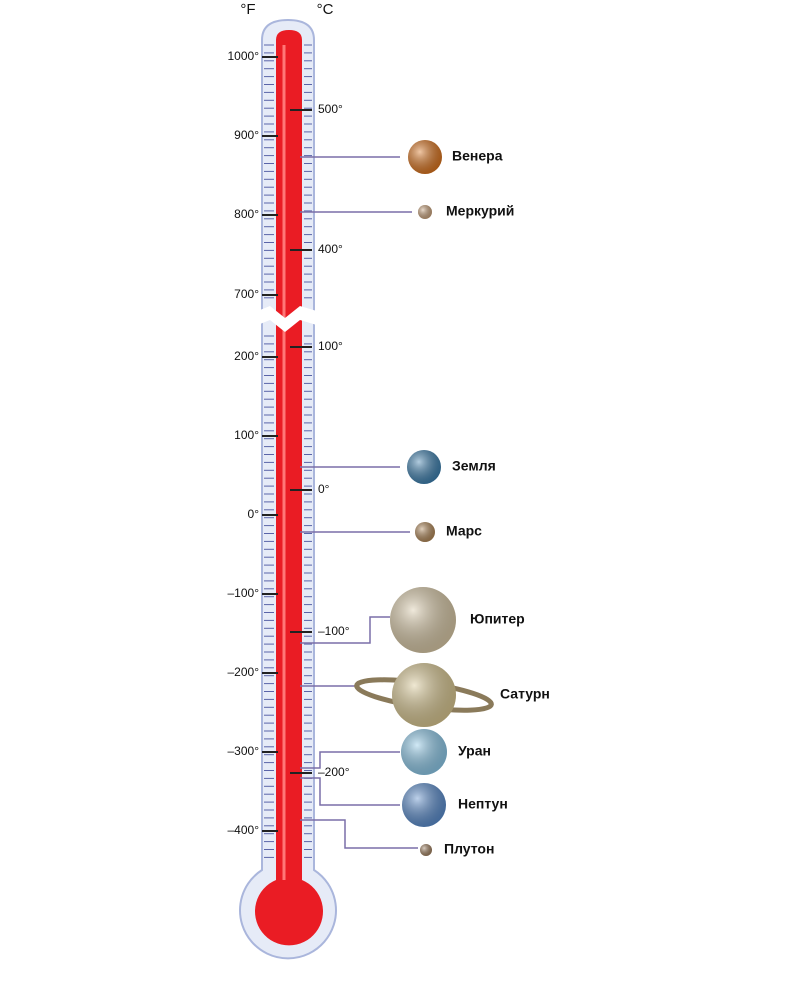  What do you see at coordinates (469, 849) in the screenshot?
I see `planet-label: Плутон` at bounding box center [469, 849].